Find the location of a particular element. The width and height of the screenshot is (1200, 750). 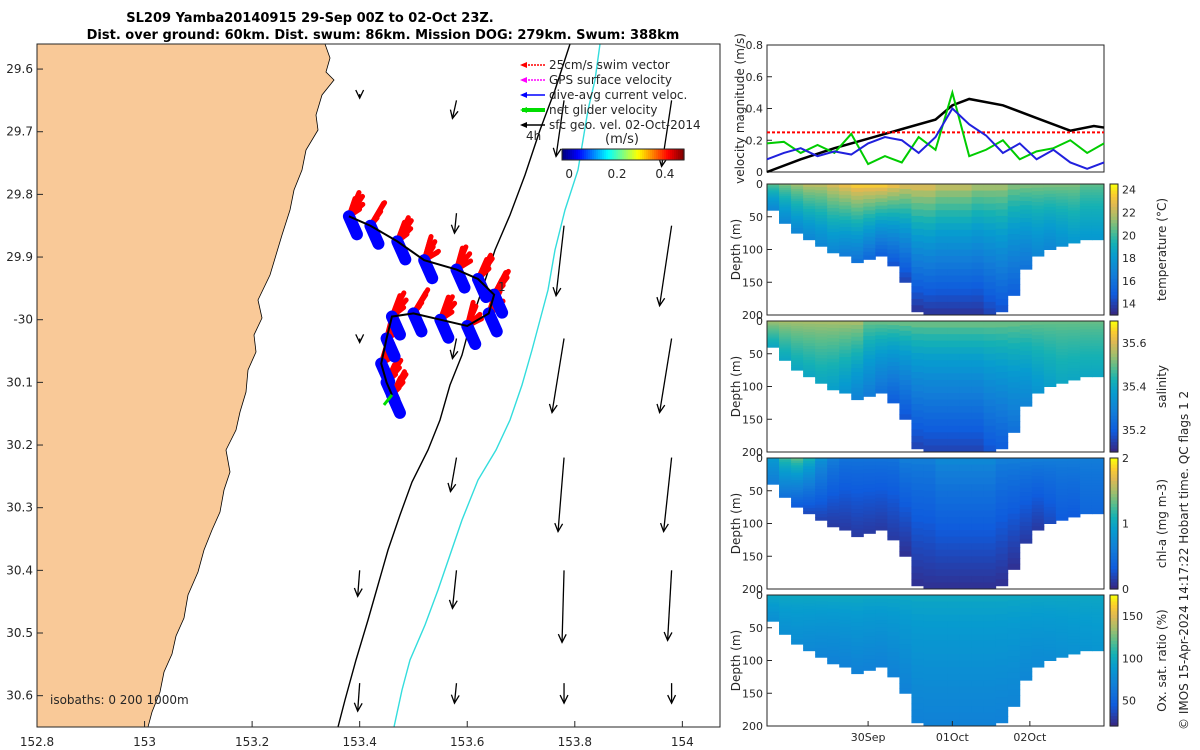

map-y-tick-label: -30 is located at coordinates (23, 320).